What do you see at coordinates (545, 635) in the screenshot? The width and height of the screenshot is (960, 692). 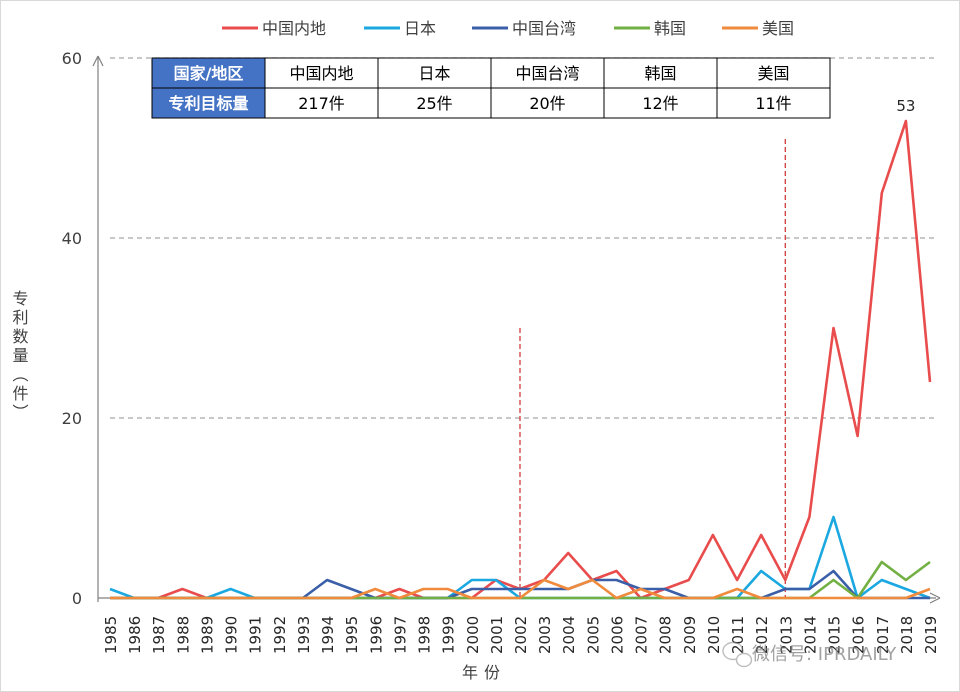 I see `x-tick-label: 2003` at bounding box center [545, 635].